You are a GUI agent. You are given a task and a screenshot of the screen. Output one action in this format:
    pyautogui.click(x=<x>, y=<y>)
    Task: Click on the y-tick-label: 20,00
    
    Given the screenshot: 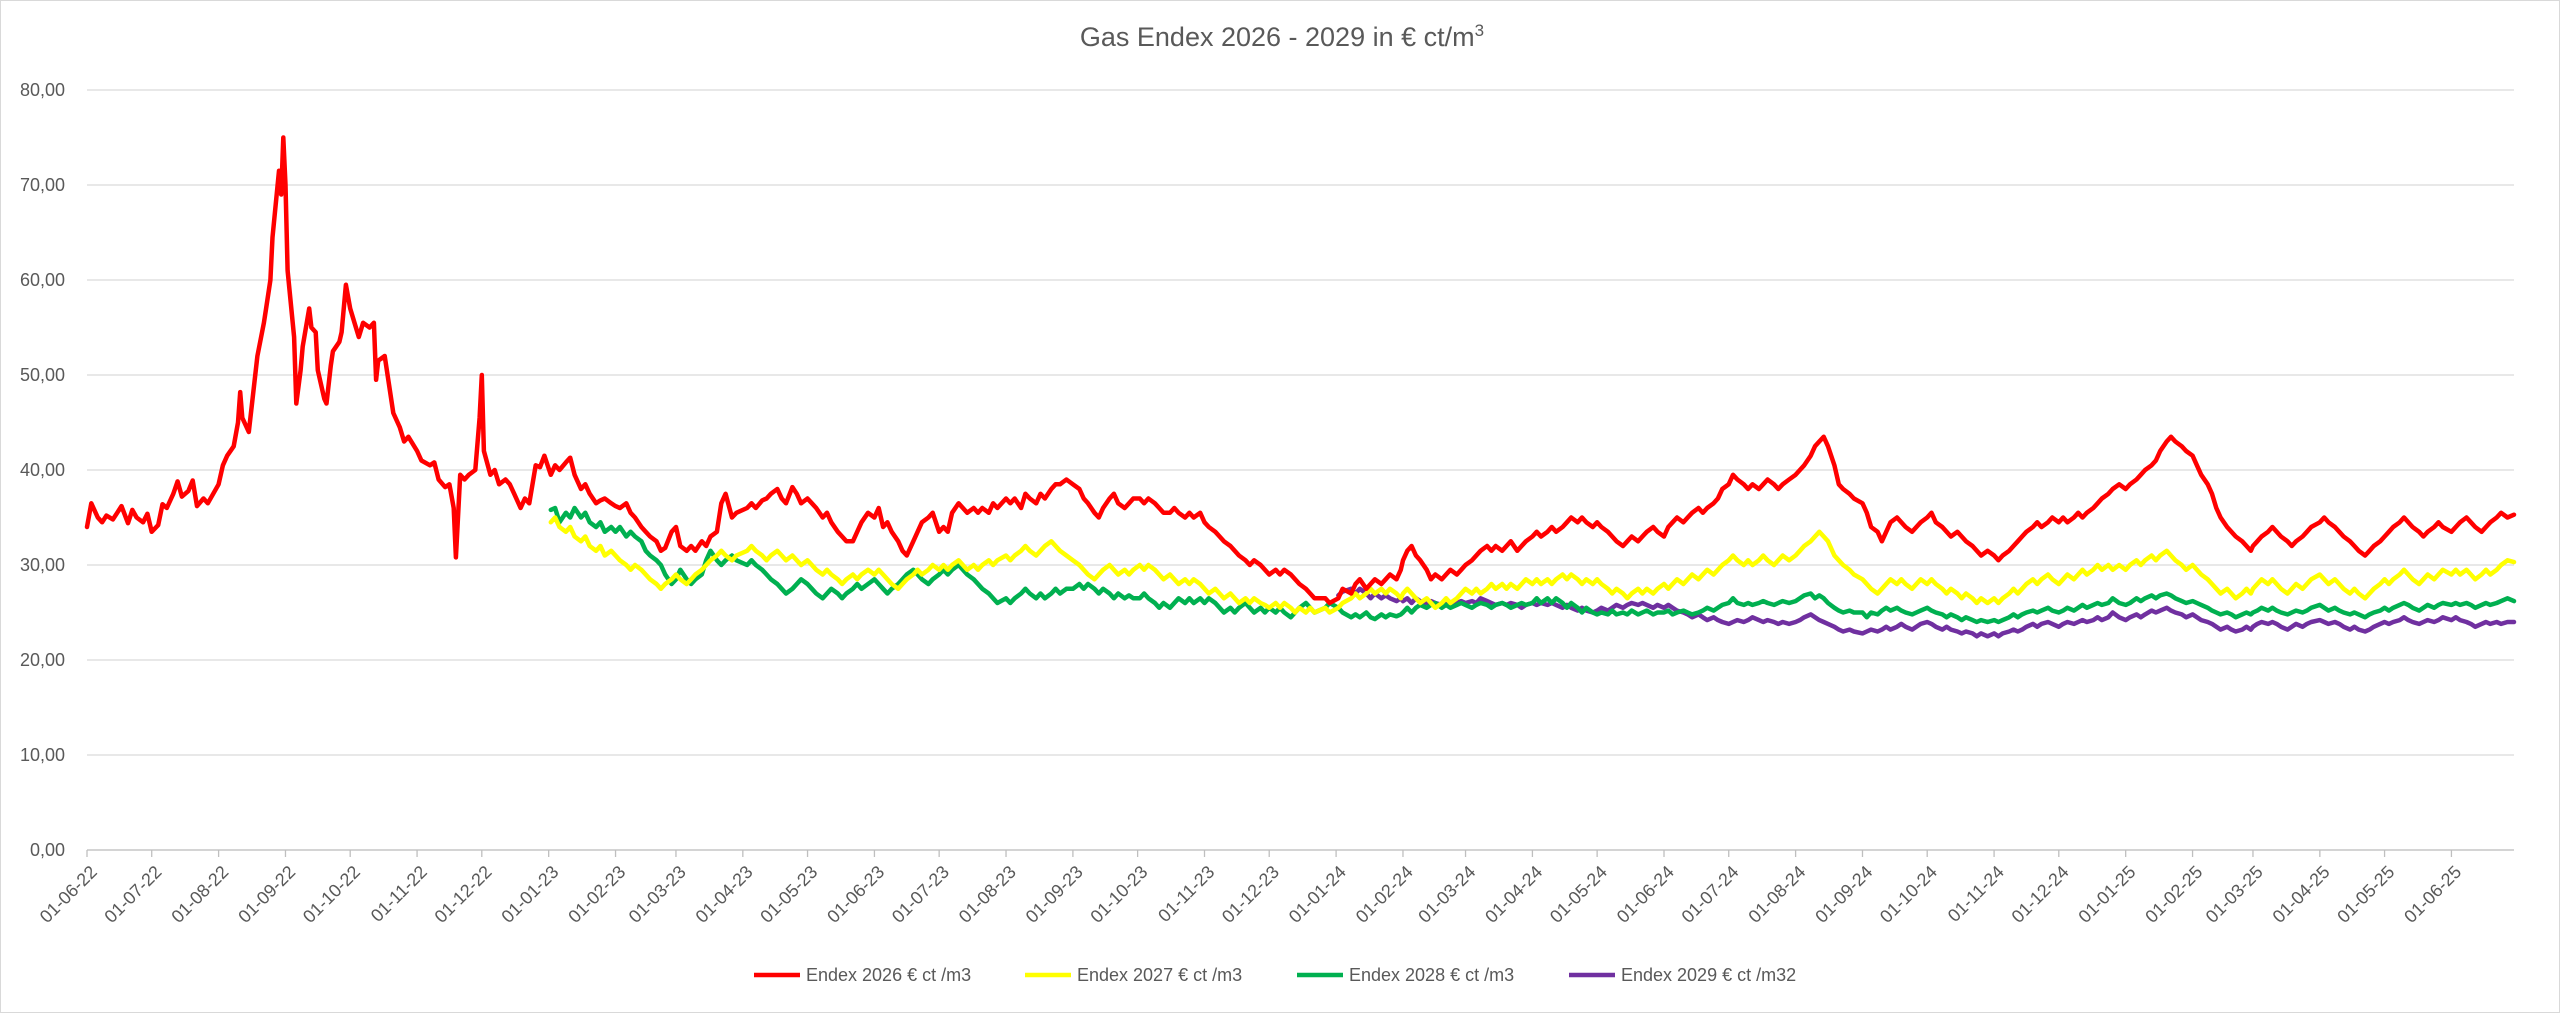 What is the action you would take?
    pyautogui.click(x=42, y=660)
    